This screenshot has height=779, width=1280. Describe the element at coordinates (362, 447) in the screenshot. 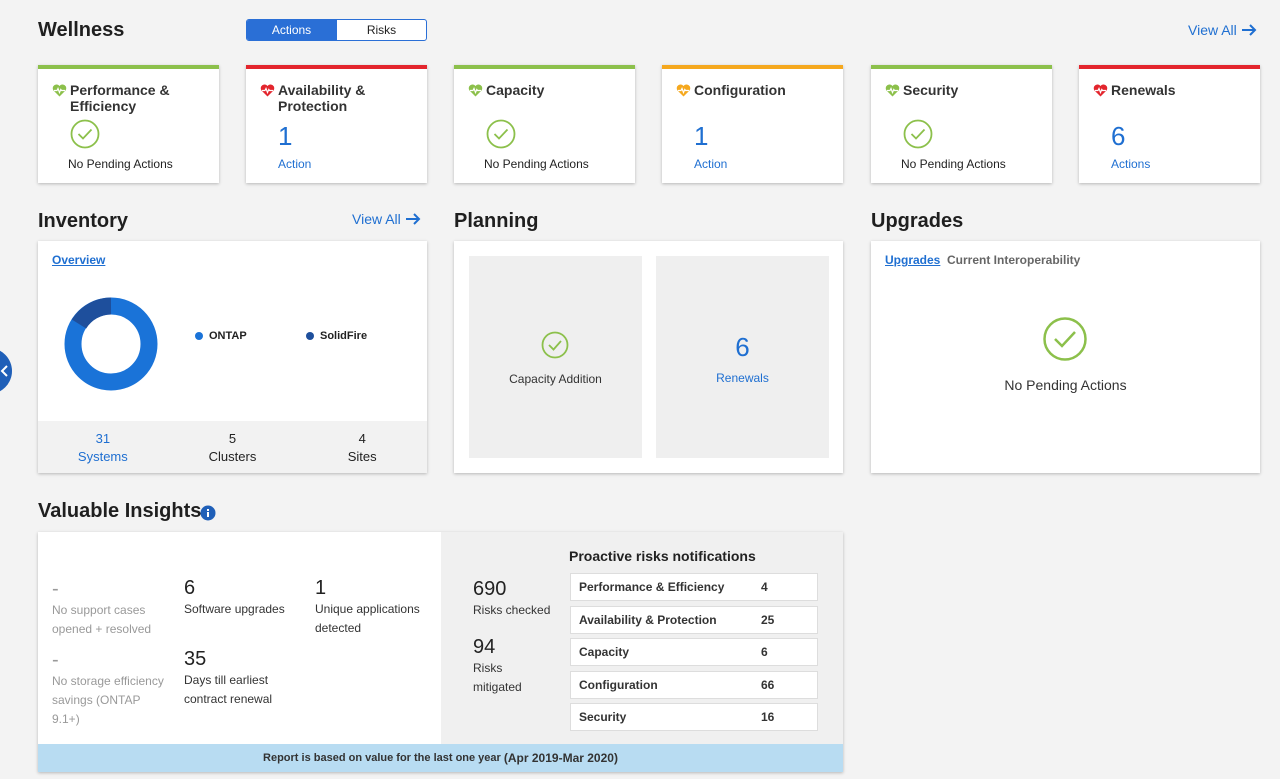

I see `stat-sites: 4 Sites` at that location.